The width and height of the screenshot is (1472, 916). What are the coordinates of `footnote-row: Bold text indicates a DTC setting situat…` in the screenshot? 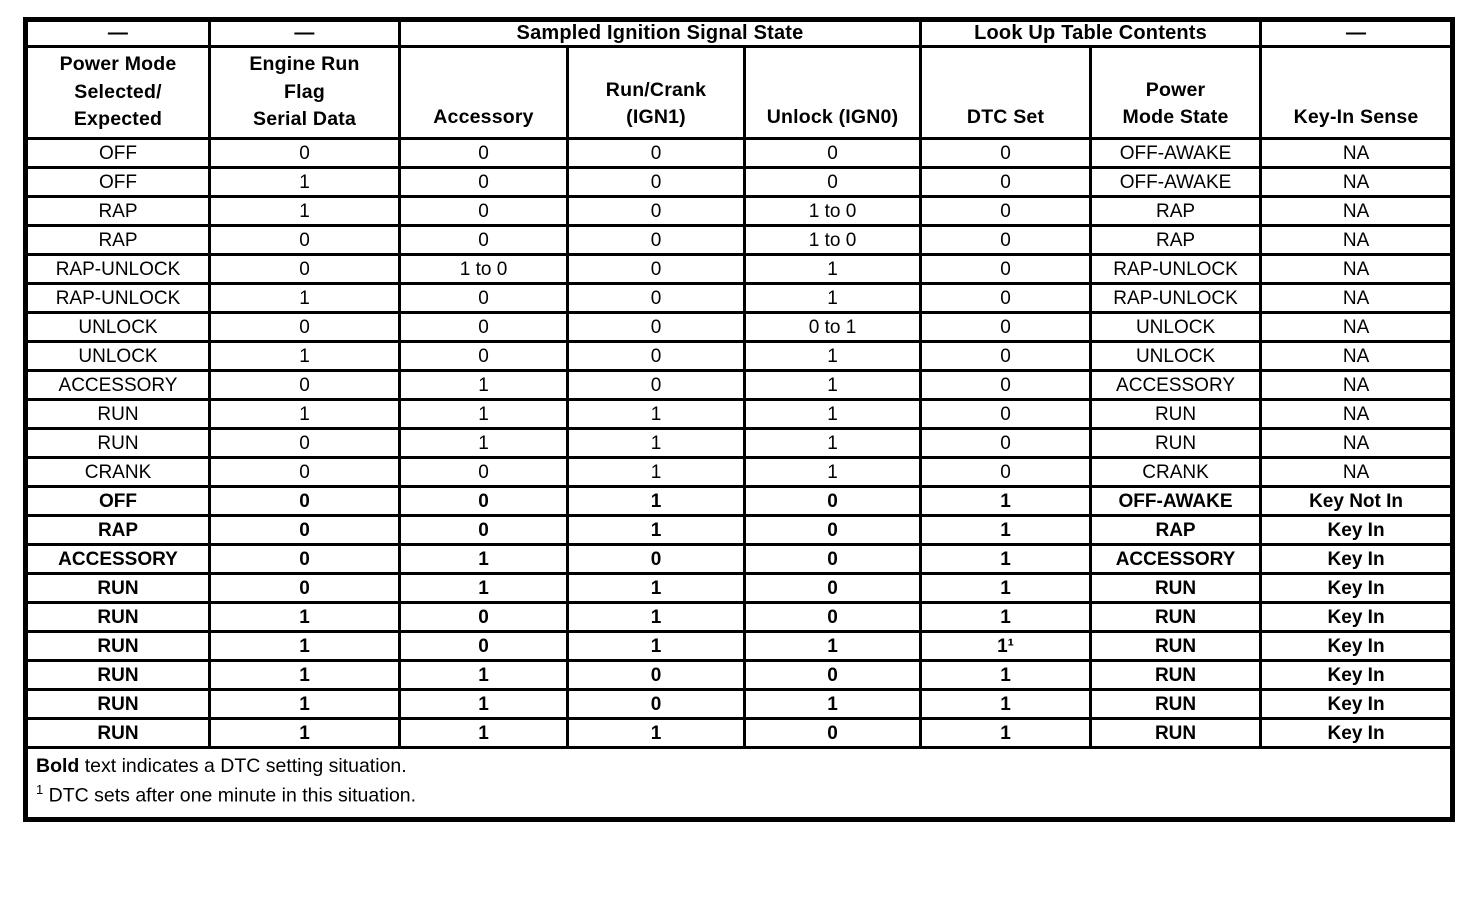 It's located at (739, 783).